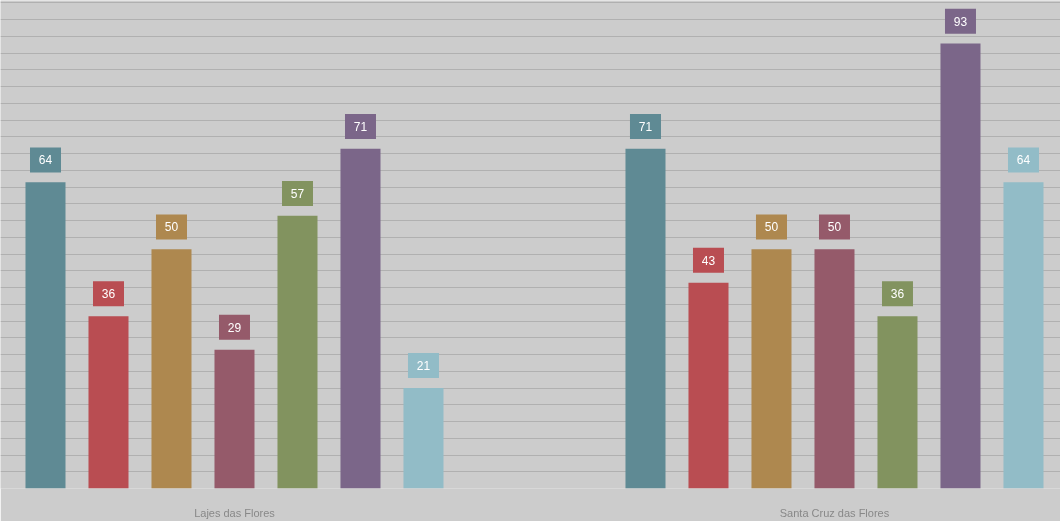 The width and height of the screenshot is (1060, 521). What do you see at coordinates (708, 260) in the screenshot?
I see `data-label: 43` at bounding box center [708, 260].